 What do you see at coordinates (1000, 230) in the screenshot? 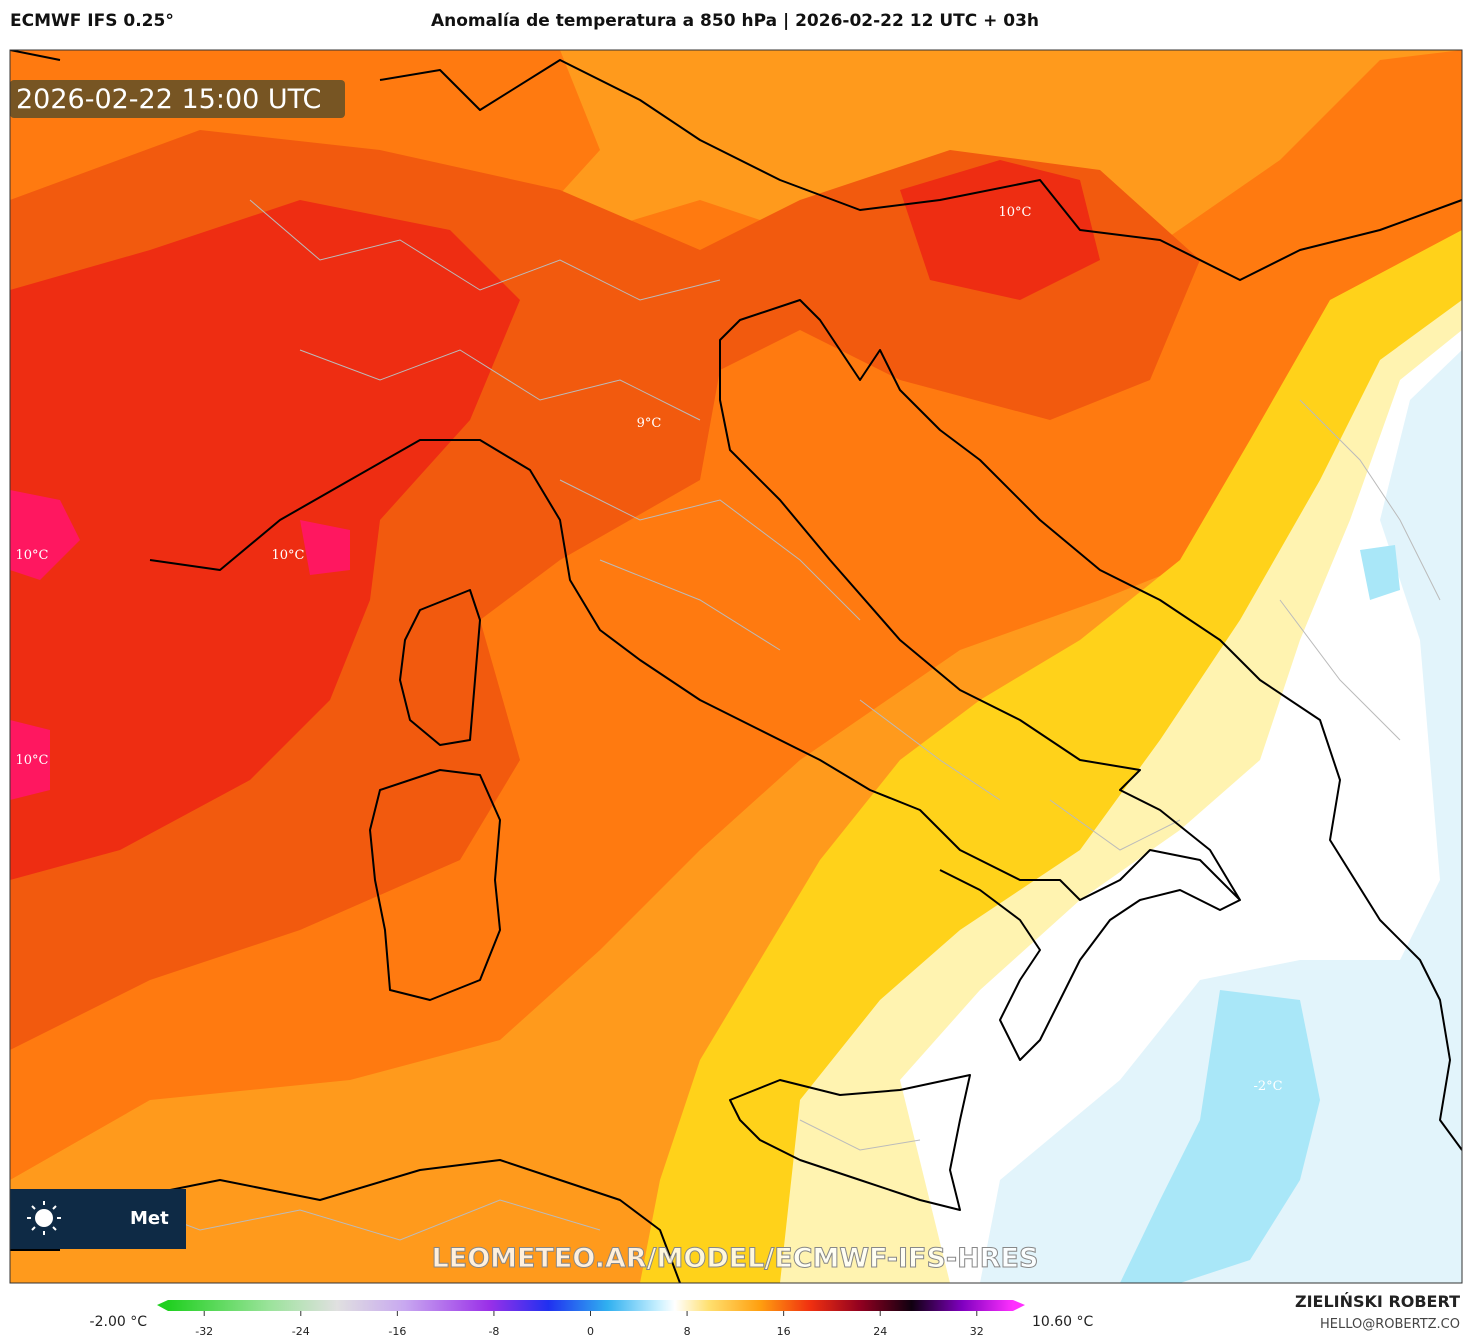
I see `field-red` at bounding box center [1000, 230].